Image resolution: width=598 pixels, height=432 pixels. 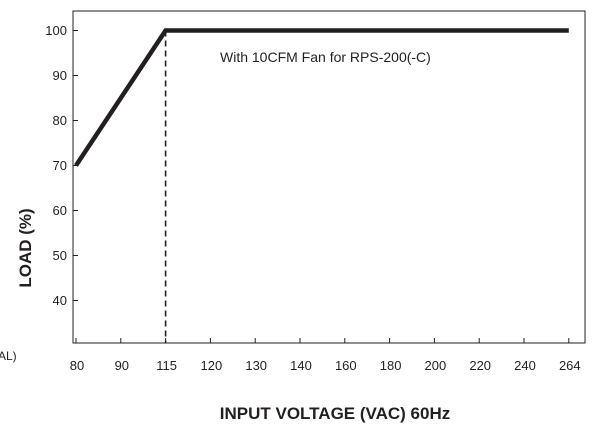 I want to click on y-tick-label-80: 80, so click(x=60, y=120).